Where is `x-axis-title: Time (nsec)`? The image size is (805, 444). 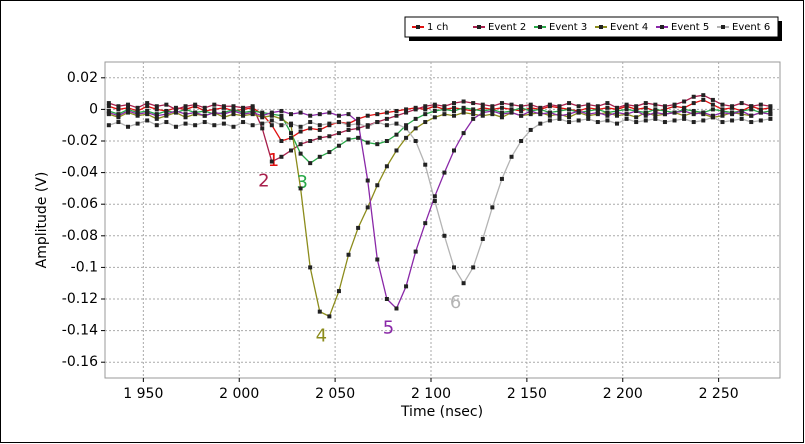 x-axis-title: Time (nsec) is located at coordinates (441, 412).